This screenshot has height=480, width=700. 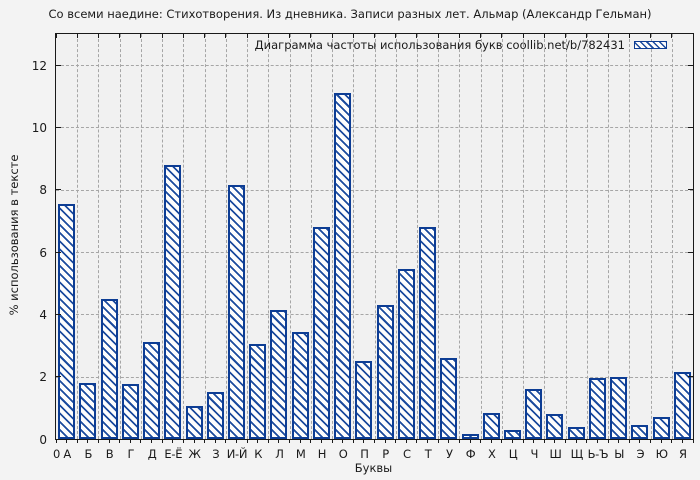 I want to click on y-tick-label-0: 0, so click(x=43, y=439).